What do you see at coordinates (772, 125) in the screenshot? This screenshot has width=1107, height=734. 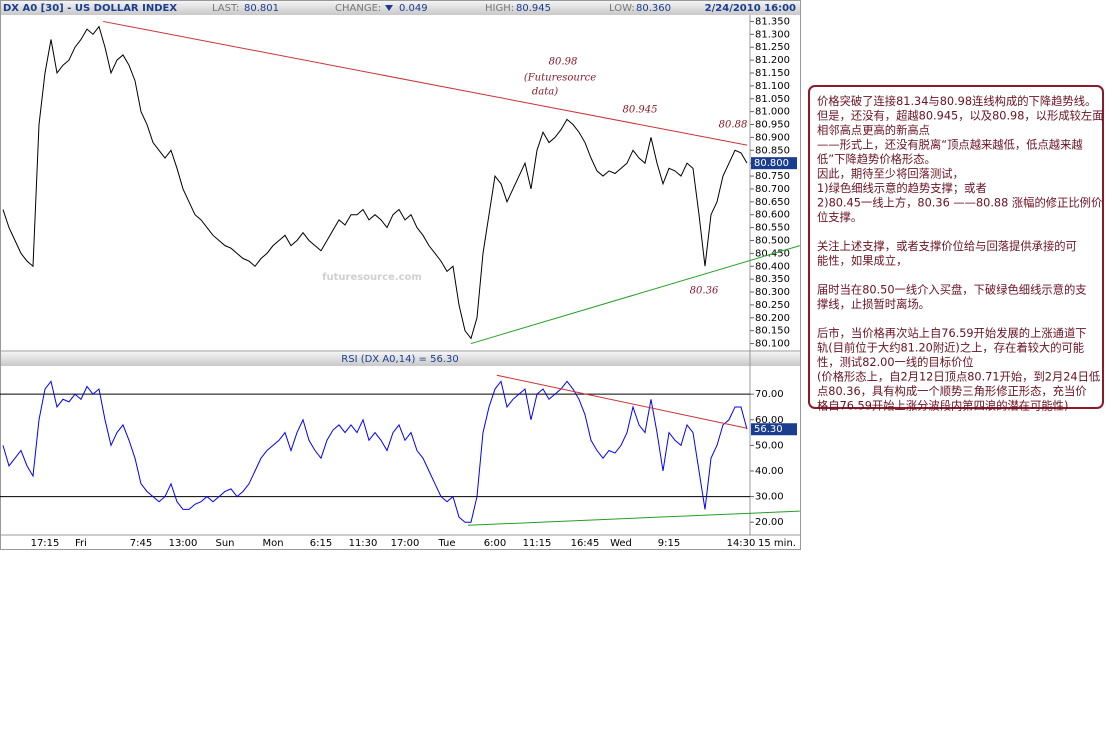 I see `y-tick-label: 80.950` at bounding box center [772, 125].